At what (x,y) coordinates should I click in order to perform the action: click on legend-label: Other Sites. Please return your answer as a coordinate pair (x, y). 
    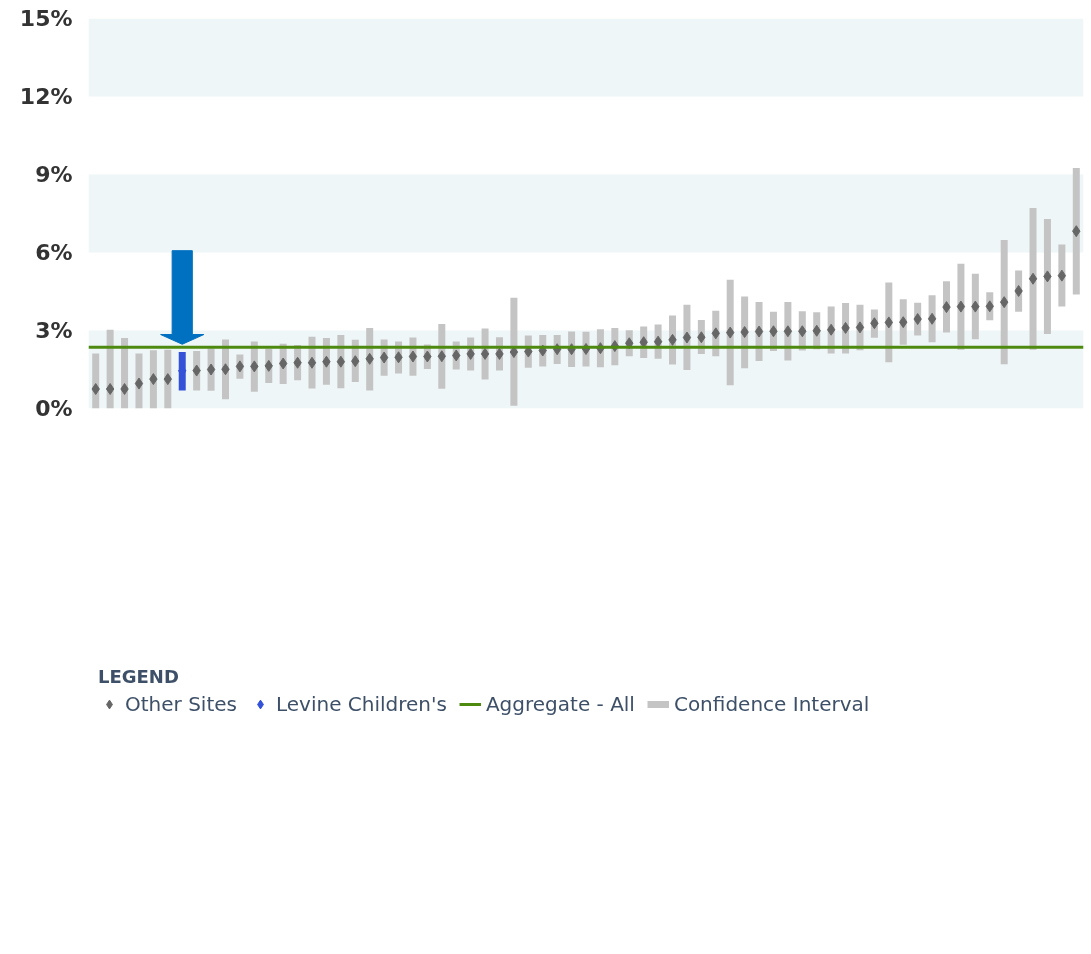
    Looking at the image, I should click on (181, 704).